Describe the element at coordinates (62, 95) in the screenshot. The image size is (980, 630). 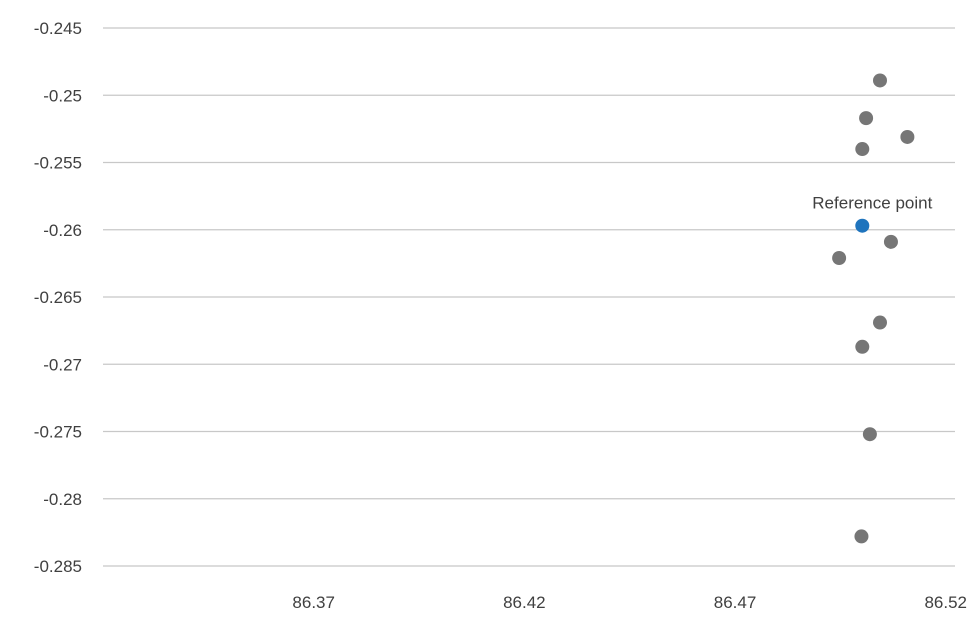
I see `y-tick-label-1: -0.25` at that location.